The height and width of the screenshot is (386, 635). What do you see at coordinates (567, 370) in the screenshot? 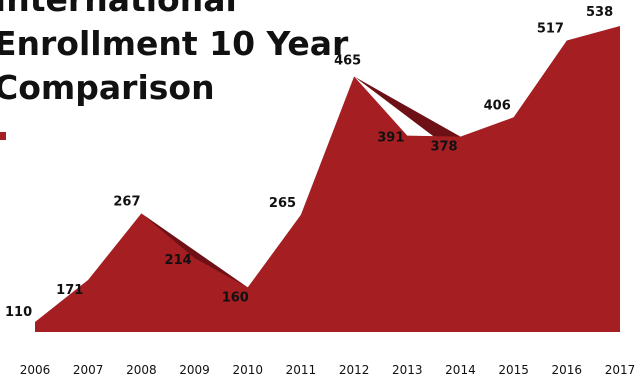
I see `x-tick-2016: 2016` at bounding box center [567, 370].